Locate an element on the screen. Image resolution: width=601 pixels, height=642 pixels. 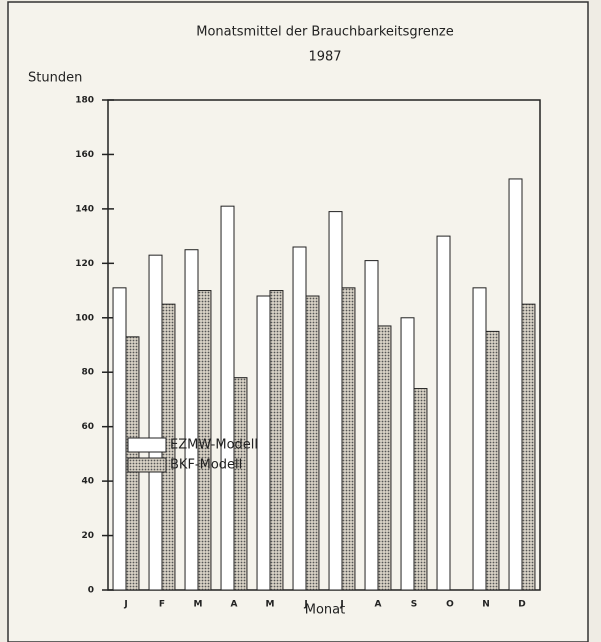
chart-title: Monatsmittel der Brauchbarkeitsgrenze is located at coordinates (325, 32).